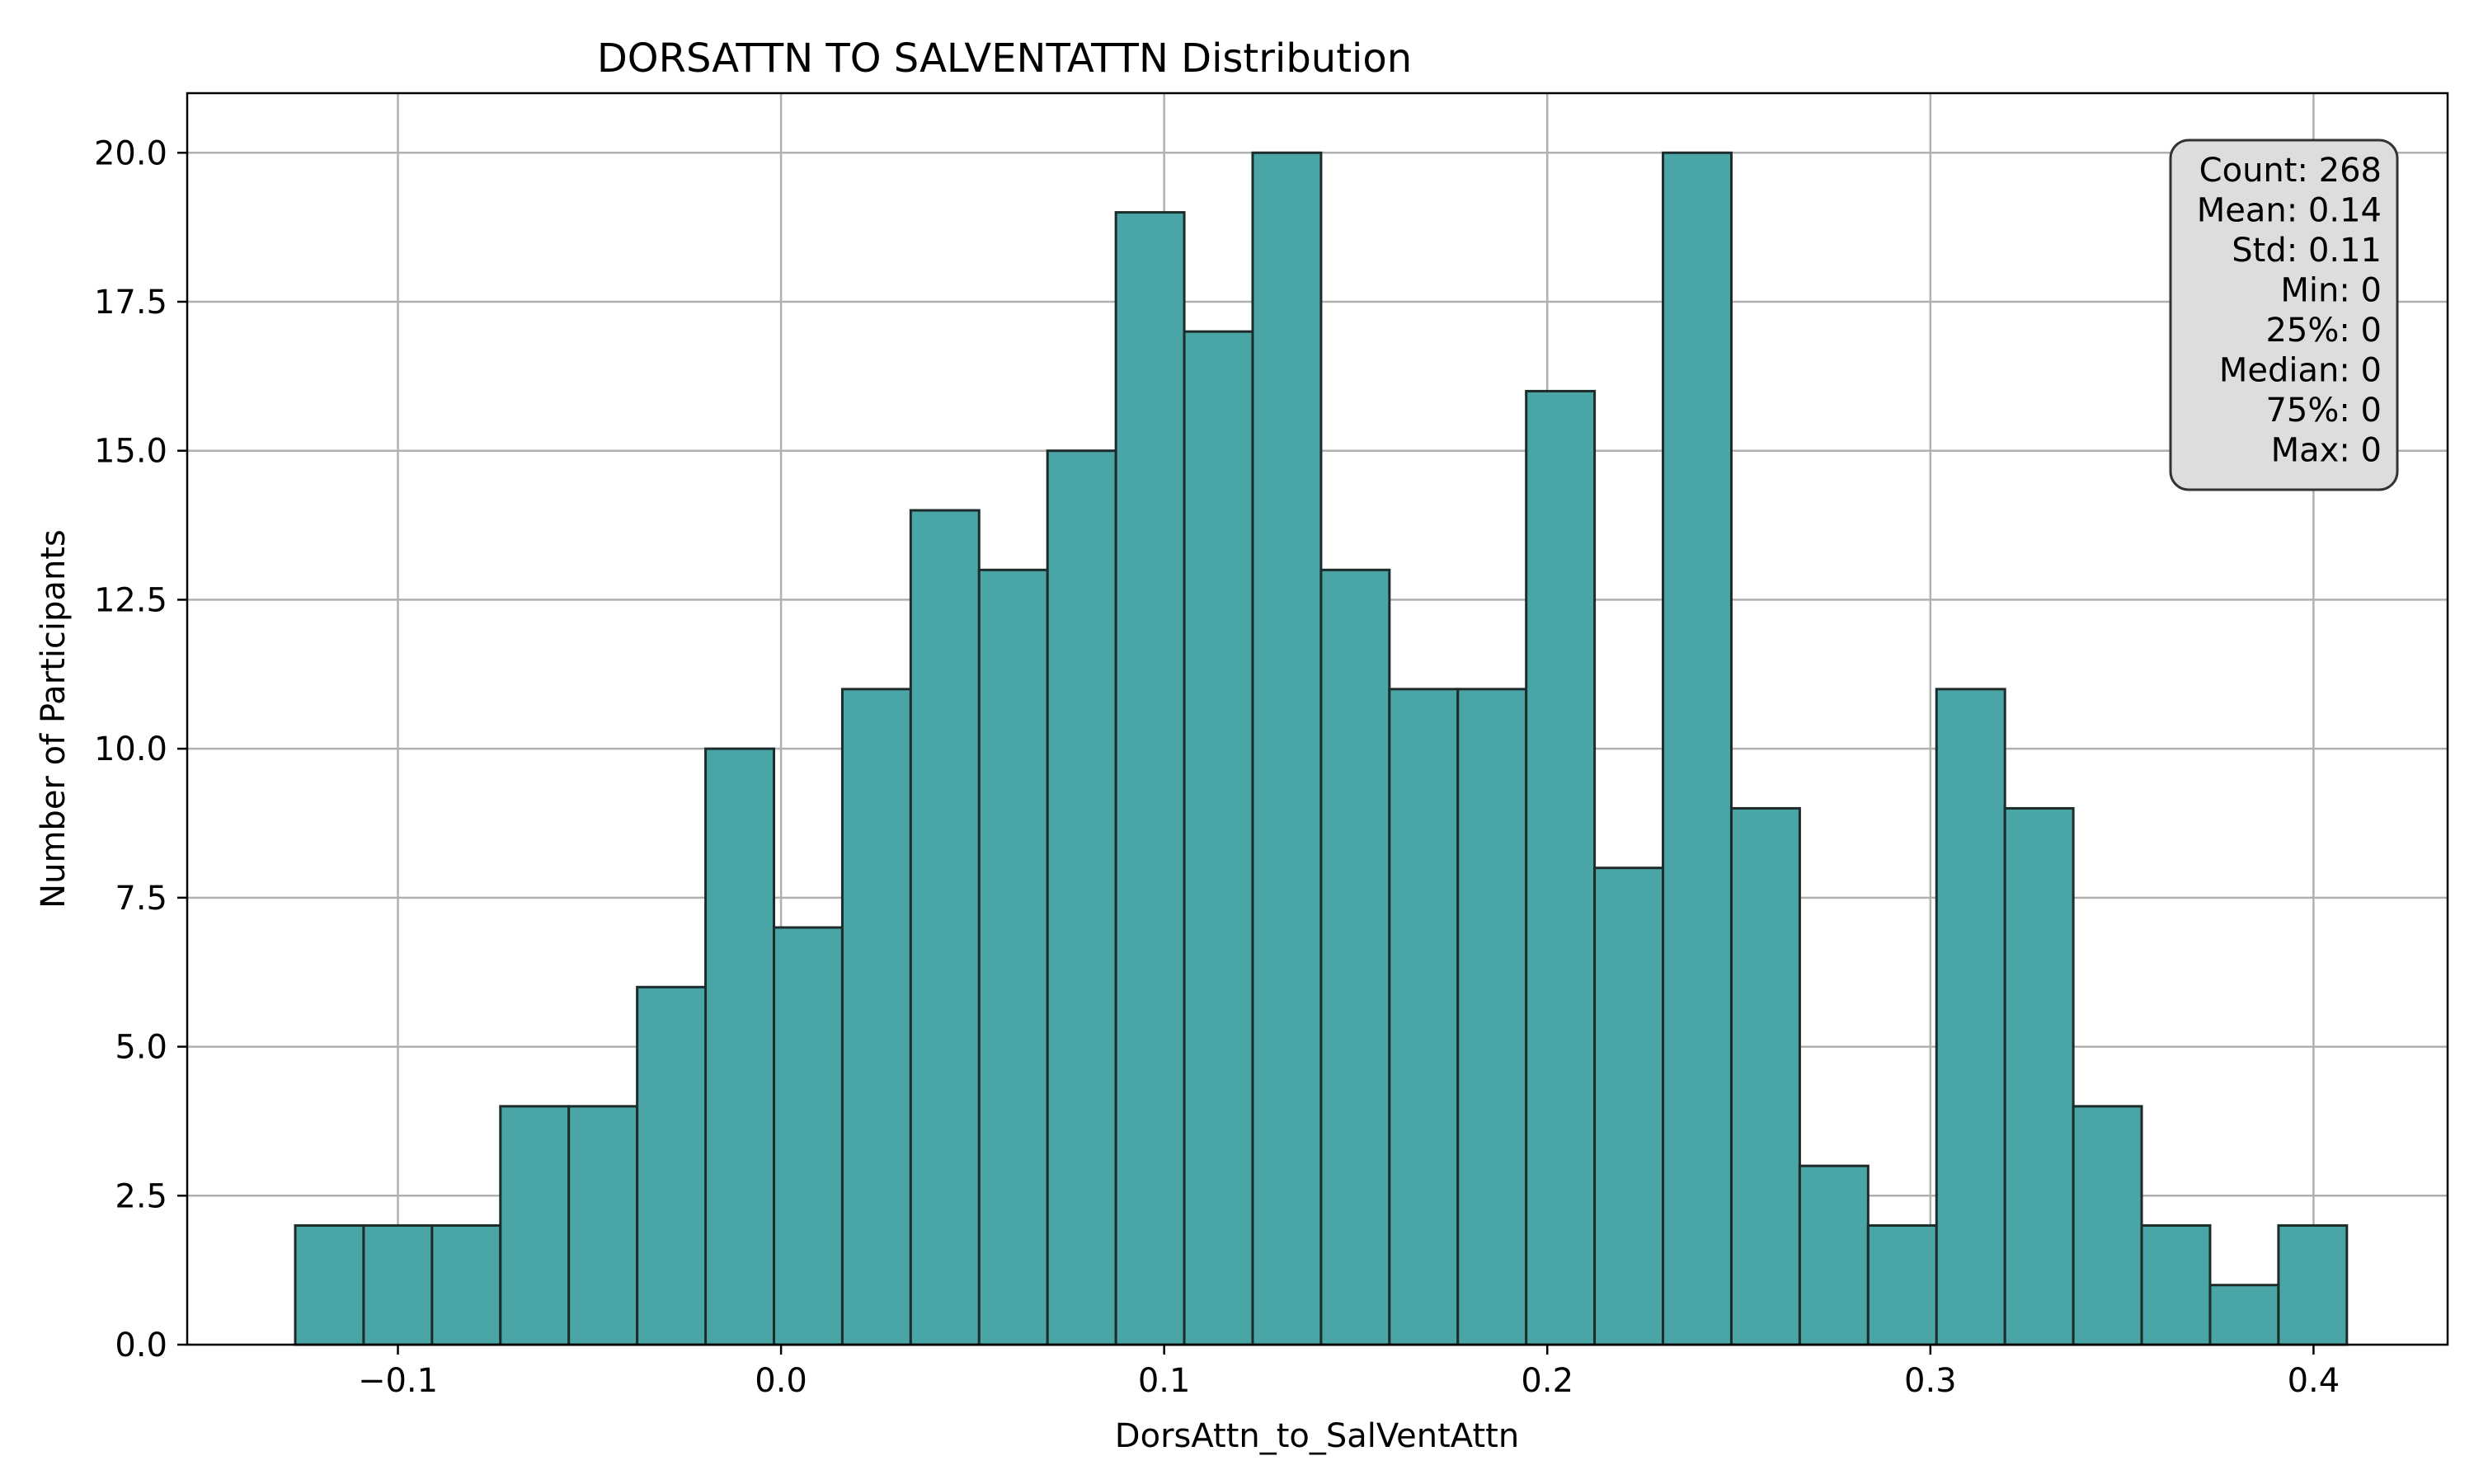 The height and width of the screenshot is (1484, 2474). Describe the element at coordinates (781, 1381) in the screenshot. I see `x-tick-label: 0.0` at that location.